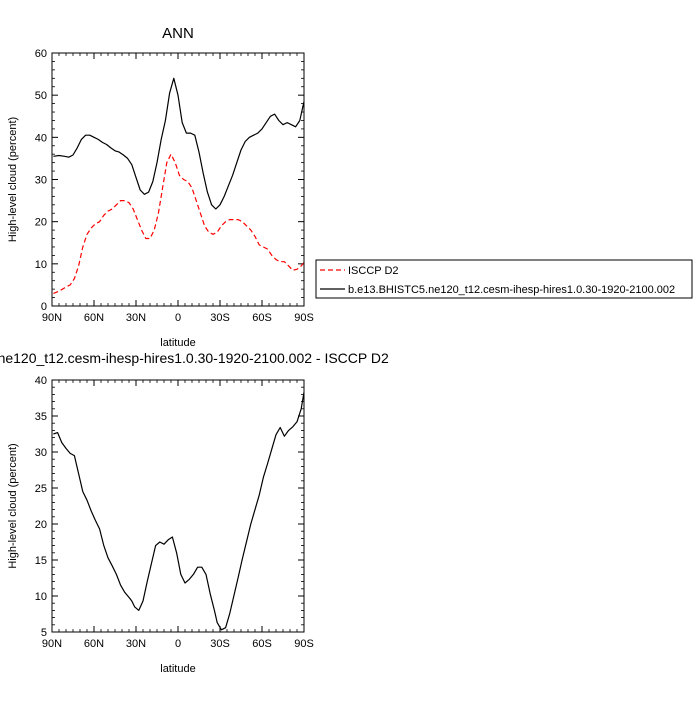 This screenshot has height=705, width=700. I want to click on panel-2-series-0-line, so click(179, 511).